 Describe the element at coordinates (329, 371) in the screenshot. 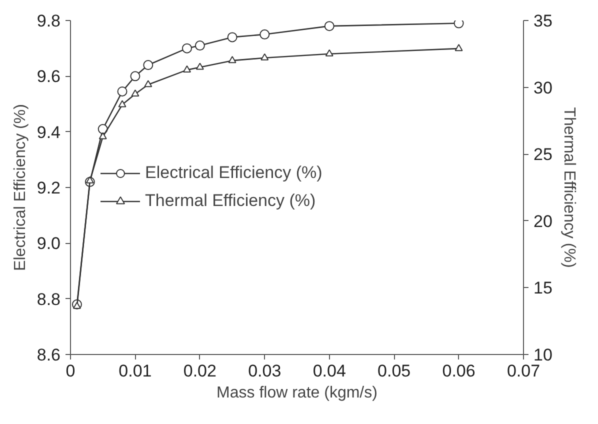

I see `x-tick-label: 0.04` at that location.